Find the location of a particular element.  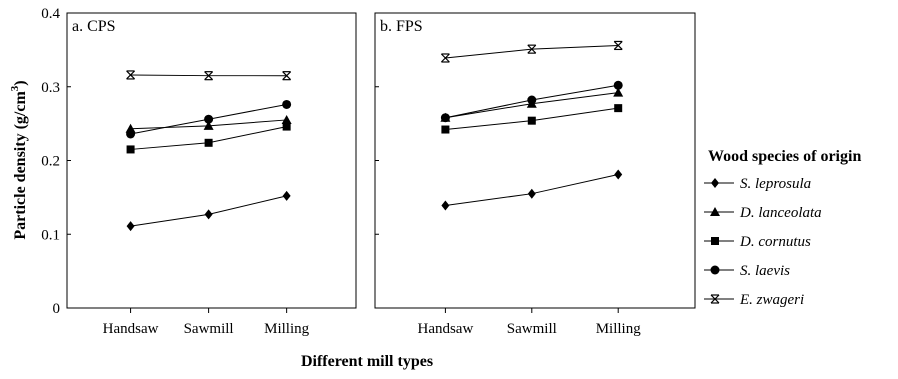

legend-entry-d-cornutus-label: D. cornutus is located at coordinates (775, 242).